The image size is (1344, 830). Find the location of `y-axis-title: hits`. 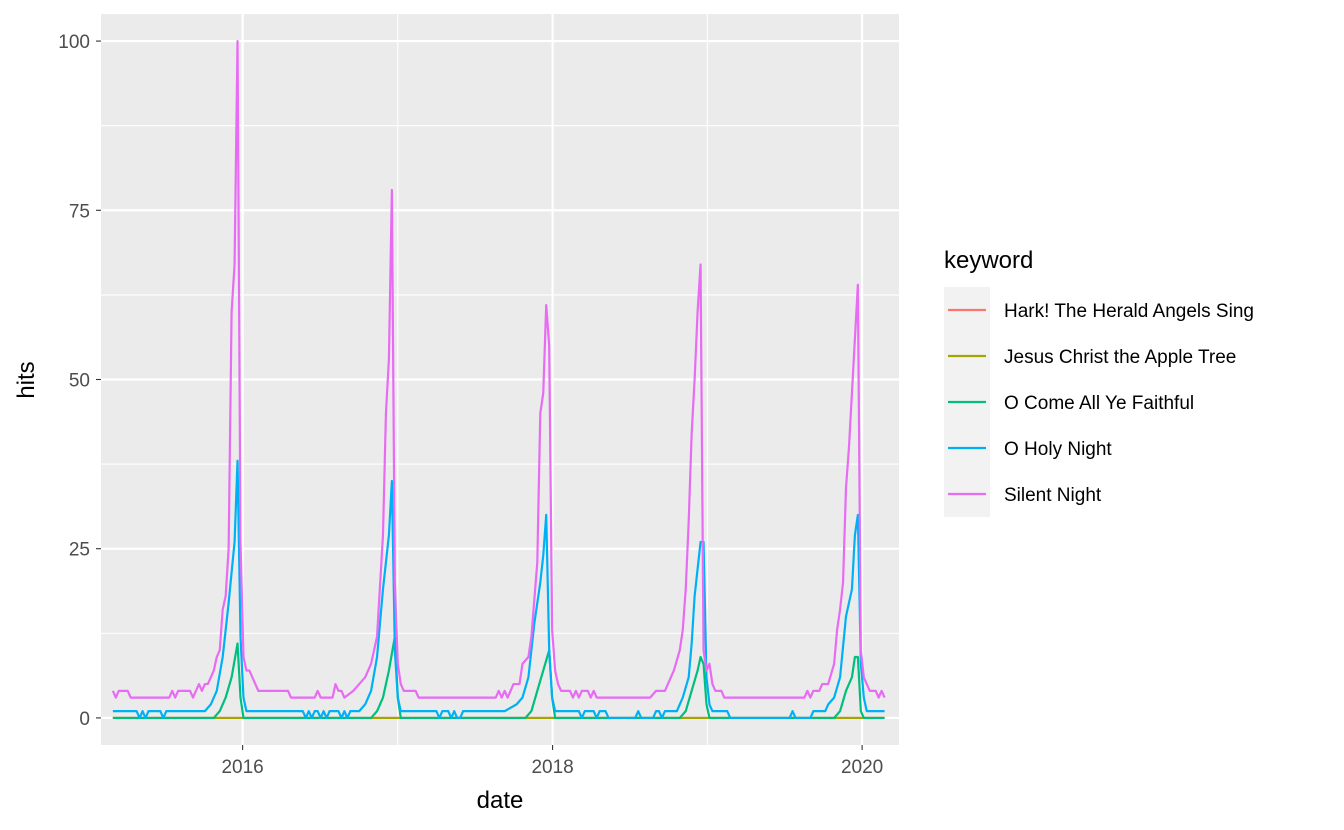

y-axis-title: hits is located at coordinates (26, 379).